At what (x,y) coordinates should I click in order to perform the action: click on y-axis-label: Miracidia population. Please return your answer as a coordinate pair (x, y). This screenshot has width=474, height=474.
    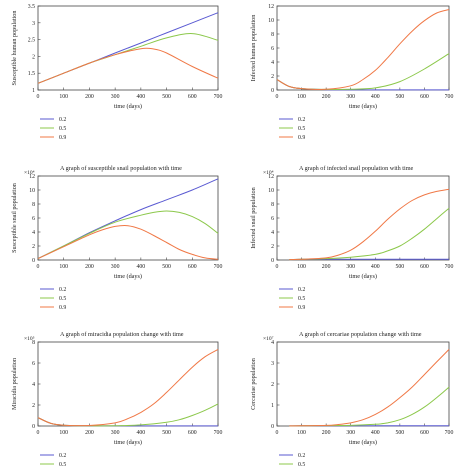
    Looking at the image, I should click on (14, 384).